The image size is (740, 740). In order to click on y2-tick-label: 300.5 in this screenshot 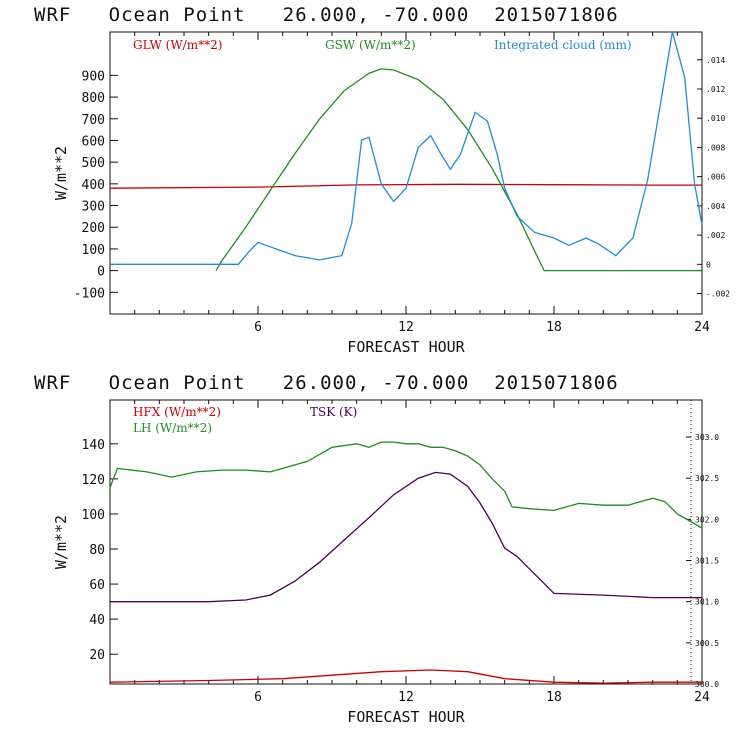, I will do `click(707, 643)`.